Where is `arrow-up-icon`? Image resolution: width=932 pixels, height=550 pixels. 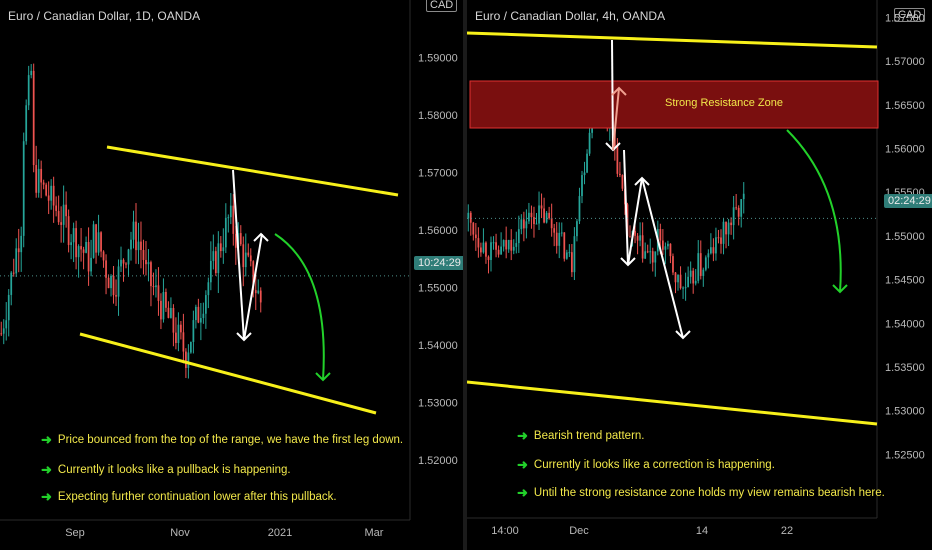
arrow-up-icon is located at coordinates (619, 91).